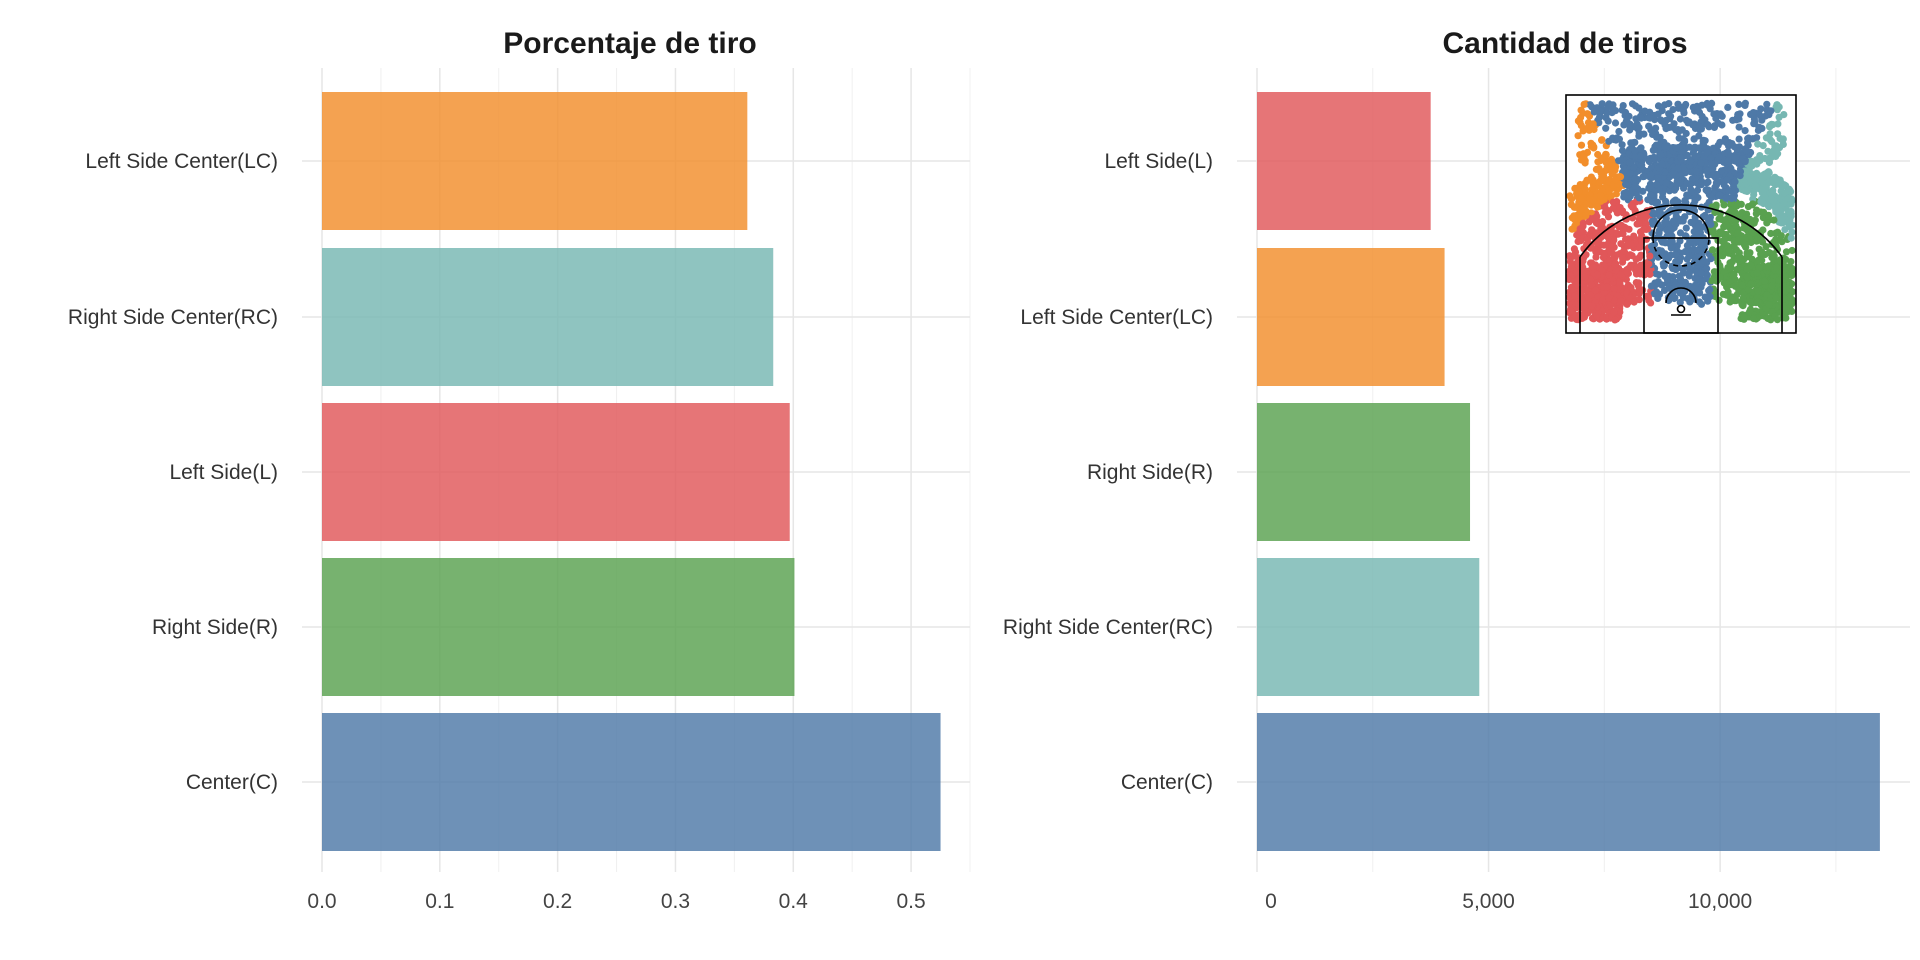 This screenshot has width=1920, height=960. What do you see at coordinates (1488, 901) in the screenshot?
I see `x-tick-label: 5,000` at bounding box center [1488, 901].